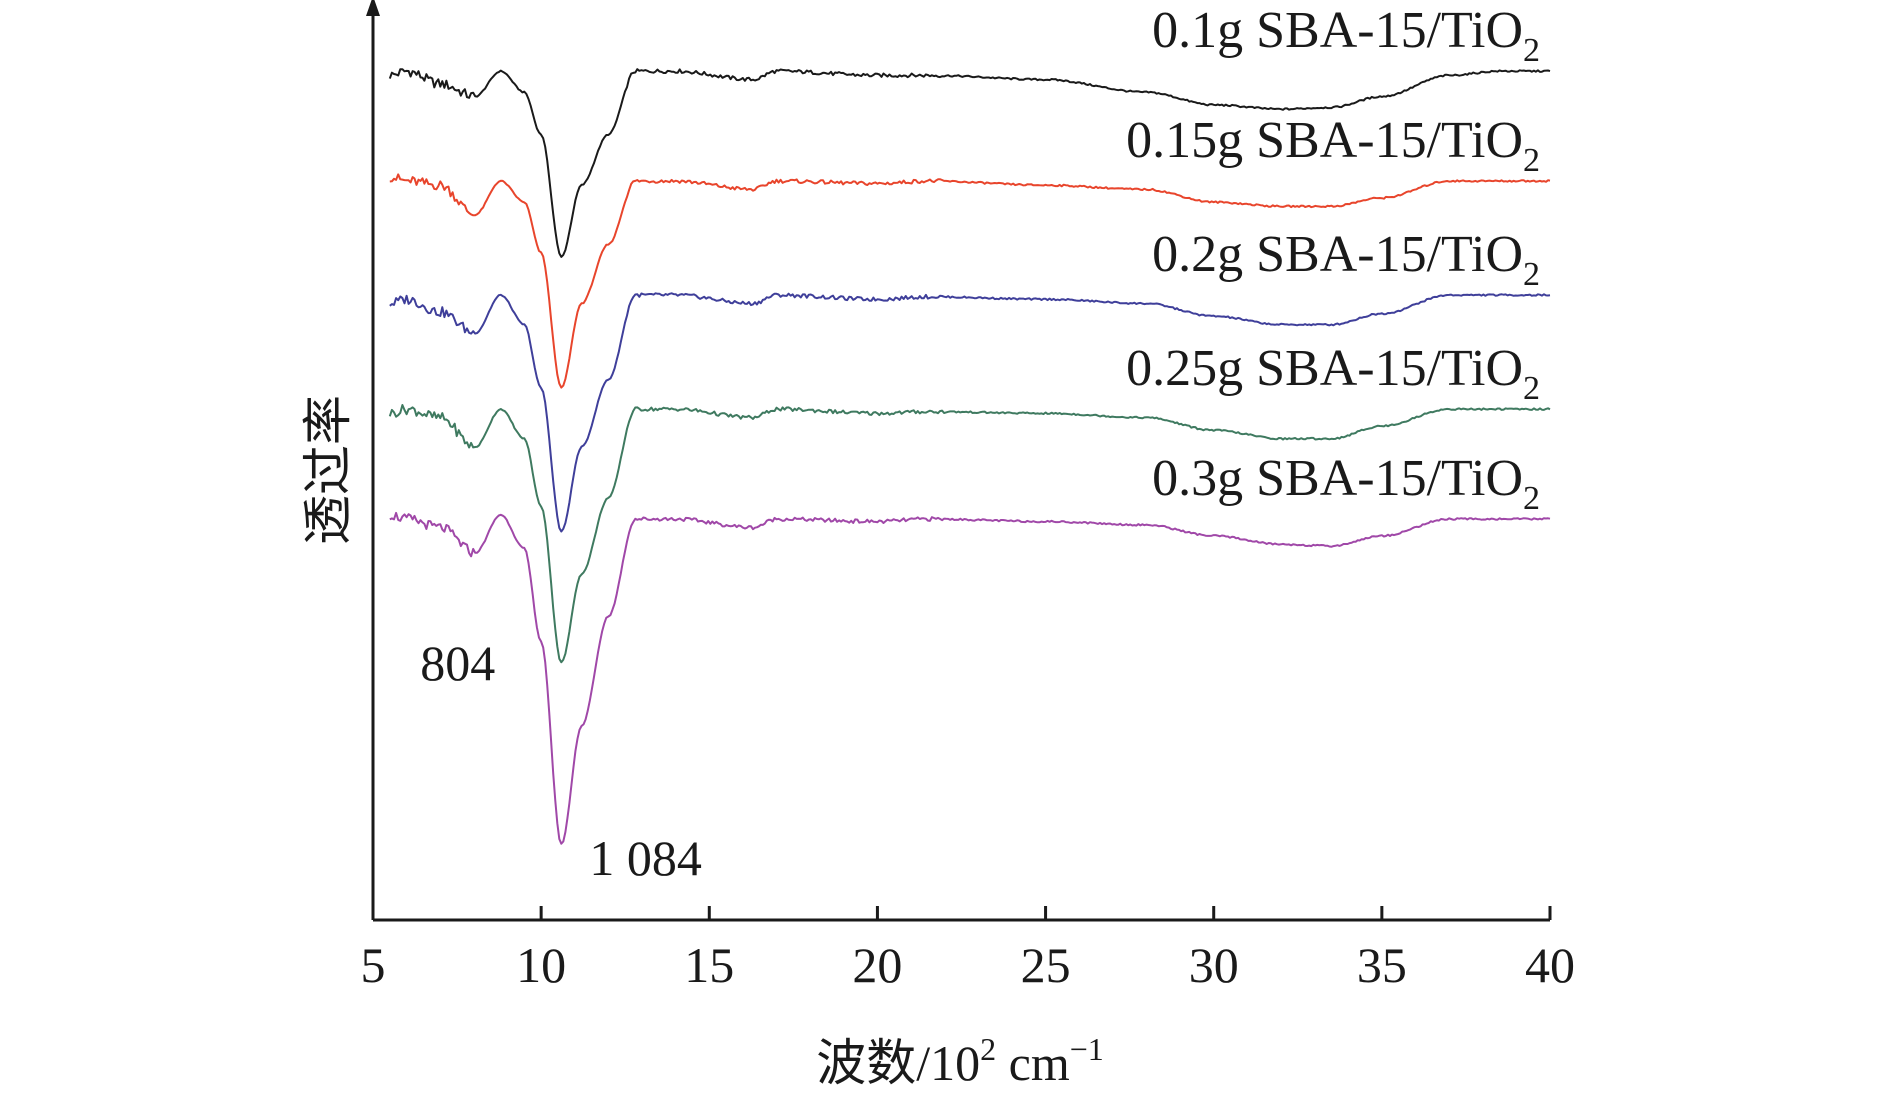 This screenshot has height=1095, width=1890. I want to click on x-axis-title: 波数/102 cm−1, so click(960, 1061).